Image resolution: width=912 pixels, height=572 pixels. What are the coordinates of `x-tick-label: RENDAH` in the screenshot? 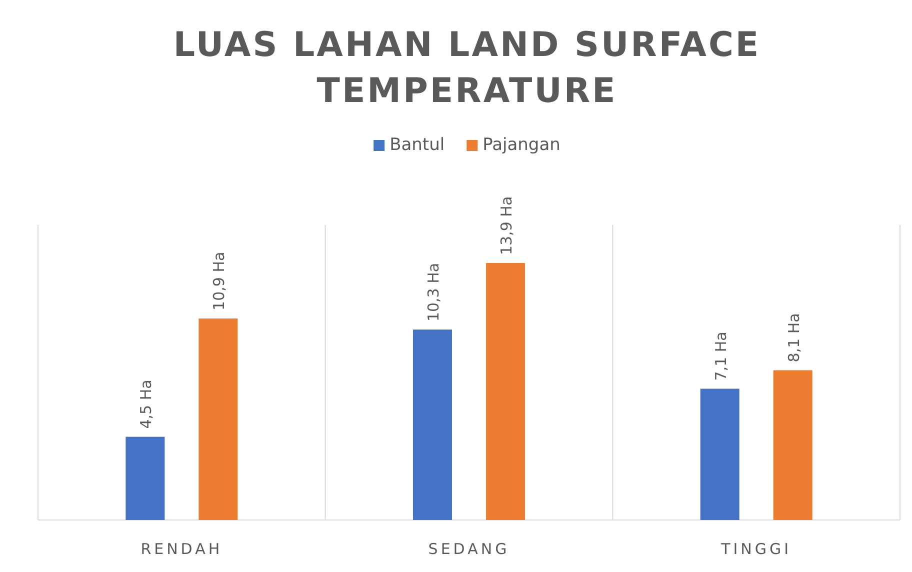 It's located at (181, 549).